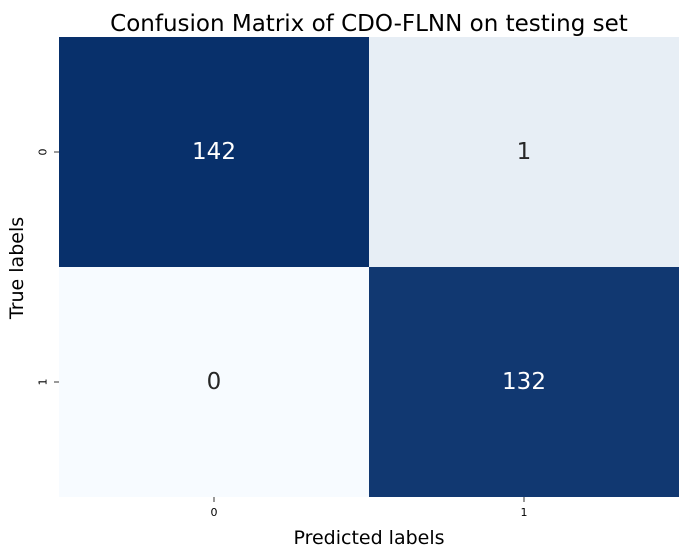  Describe the element at coordinates (214, 512) in the screenshot. I see `x-tick-label-0: 0` at that location.